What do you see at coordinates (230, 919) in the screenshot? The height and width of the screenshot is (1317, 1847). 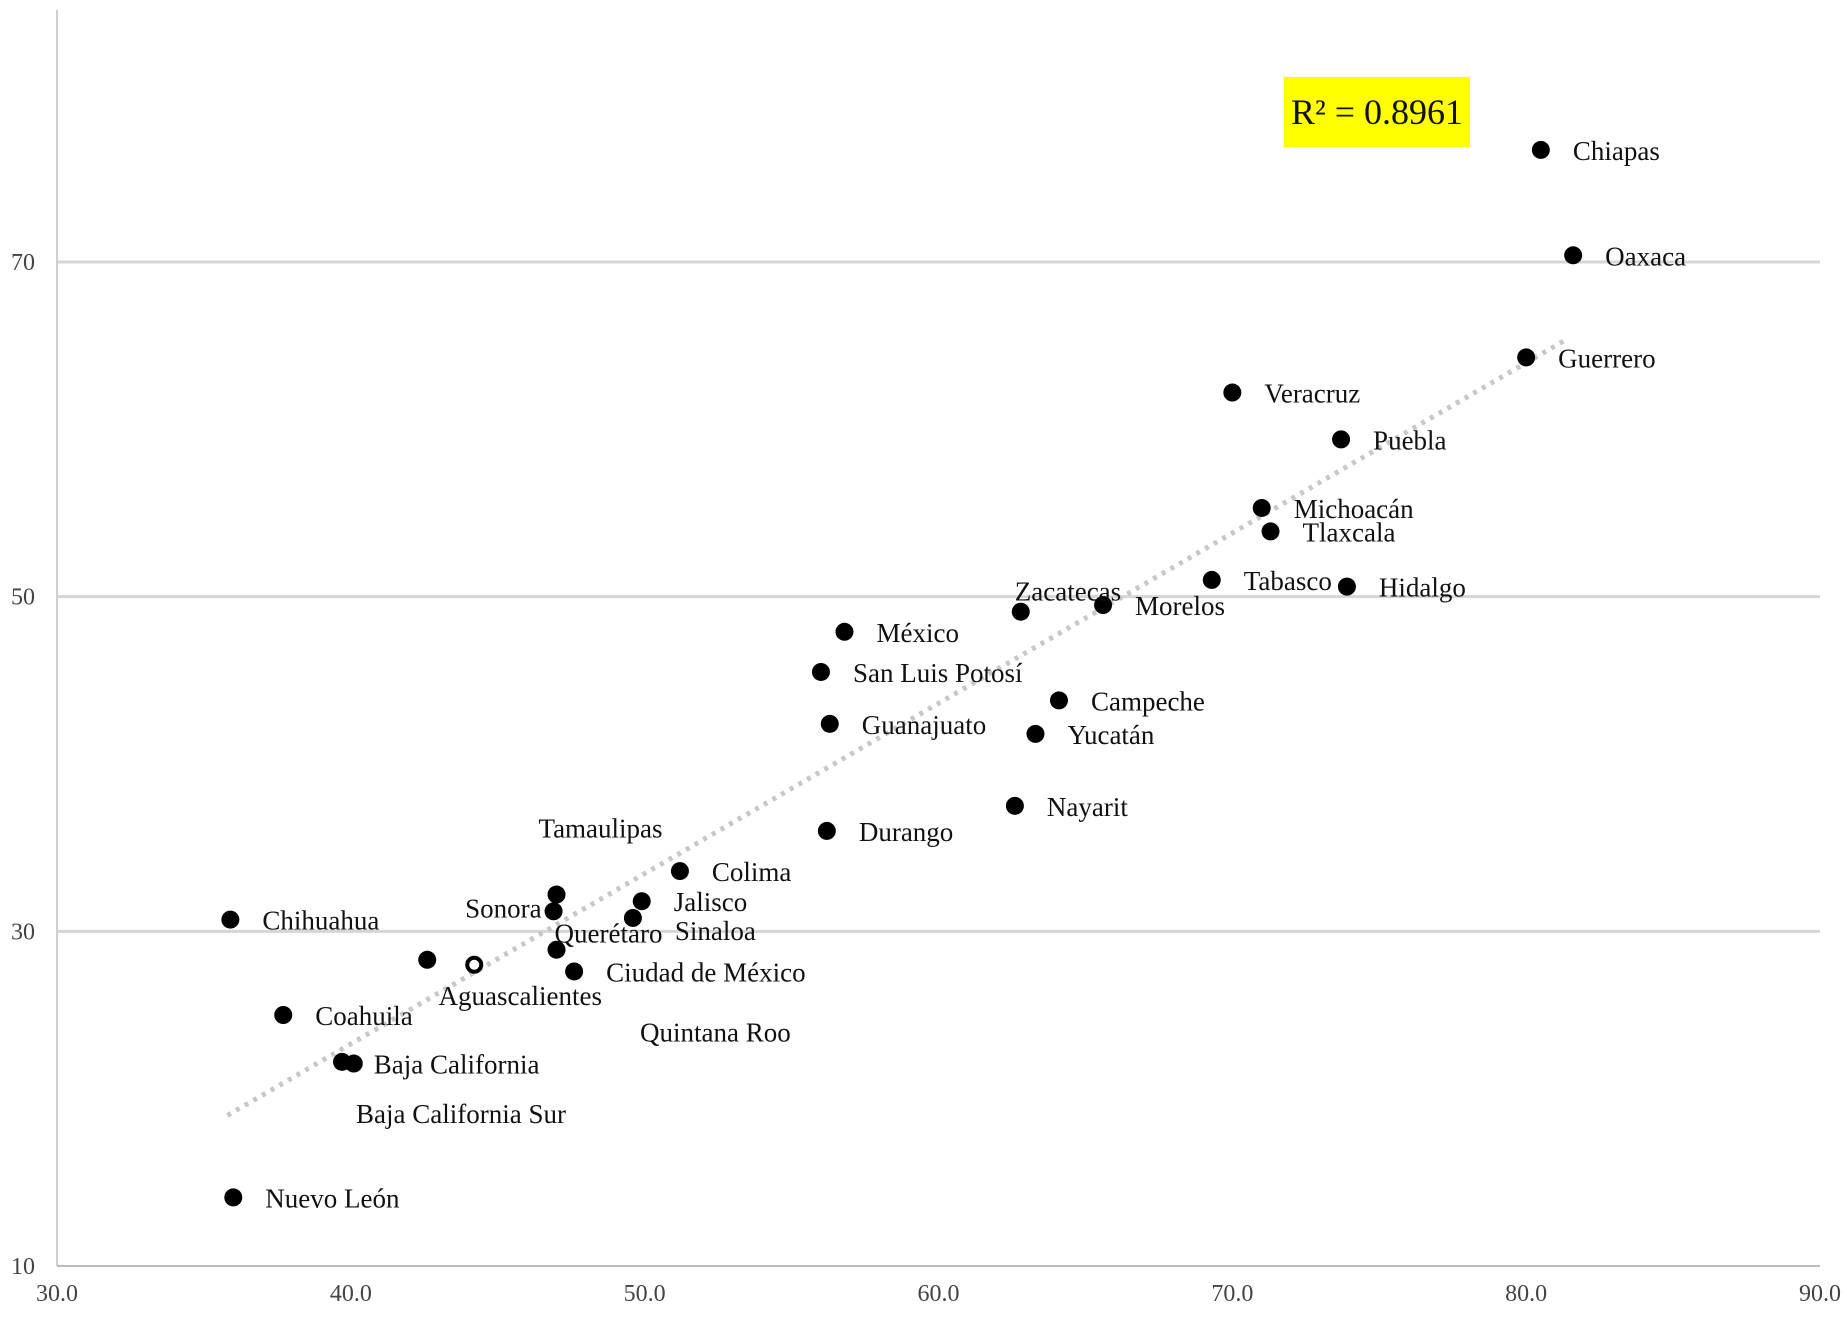 I see `point-chihuahua` at bounding box center [230, 919].